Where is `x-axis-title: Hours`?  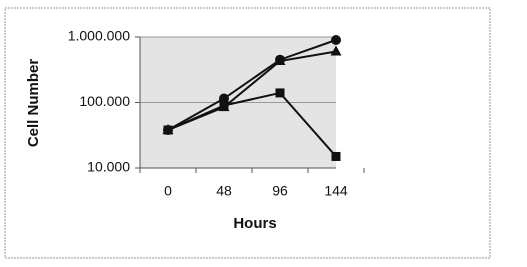
x-axis-title: Hours is located at coordinates (254, 223).